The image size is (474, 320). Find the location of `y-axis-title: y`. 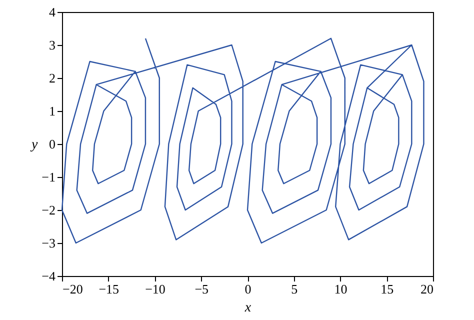

y-axis-title: y is located at coordinates (33, 145).